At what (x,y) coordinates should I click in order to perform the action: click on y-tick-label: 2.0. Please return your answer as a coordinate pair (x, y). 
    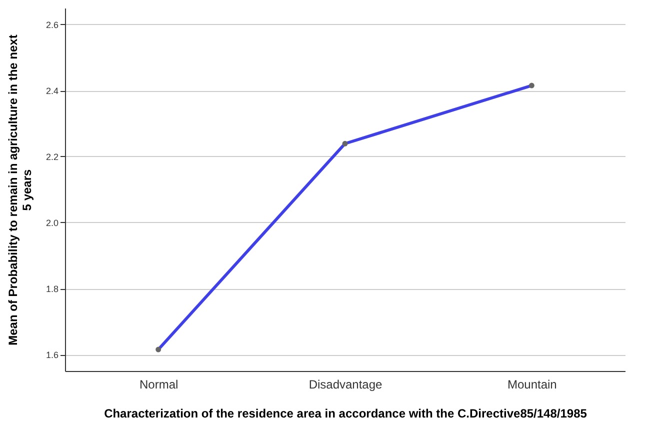
    Looking at the image, I should click on (52, 223).